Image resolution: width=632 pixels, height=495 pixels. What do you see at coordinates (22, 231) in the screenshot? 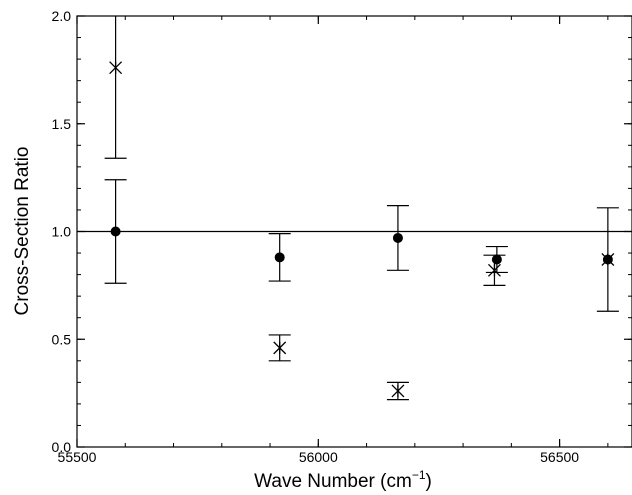
I see `y-axis-label: Cross-Section Ratio` at bounding box center [22, 231].